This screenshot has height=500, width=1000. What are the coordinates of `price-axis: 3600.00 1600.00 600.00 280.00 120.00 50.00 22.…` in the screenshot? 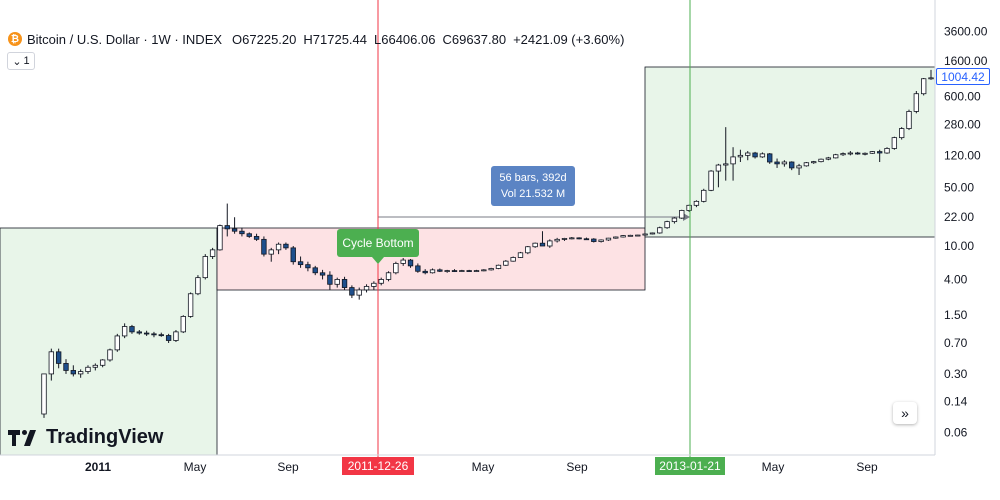 It's located at (966, 231).